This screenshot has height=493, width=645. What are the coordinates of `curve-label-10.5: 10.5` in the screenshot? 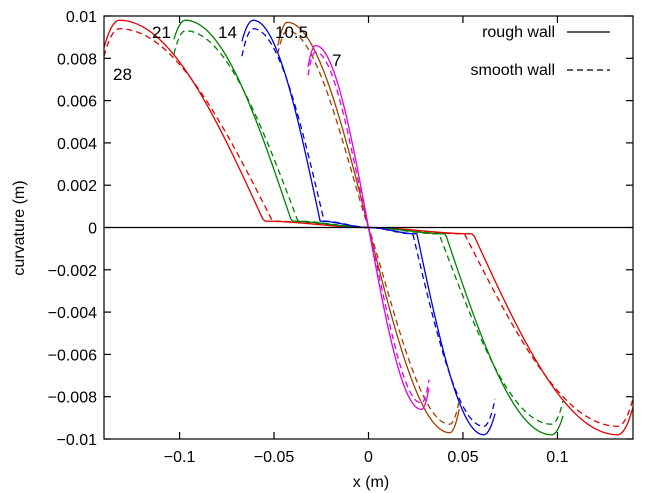 It's located at (291, 32).